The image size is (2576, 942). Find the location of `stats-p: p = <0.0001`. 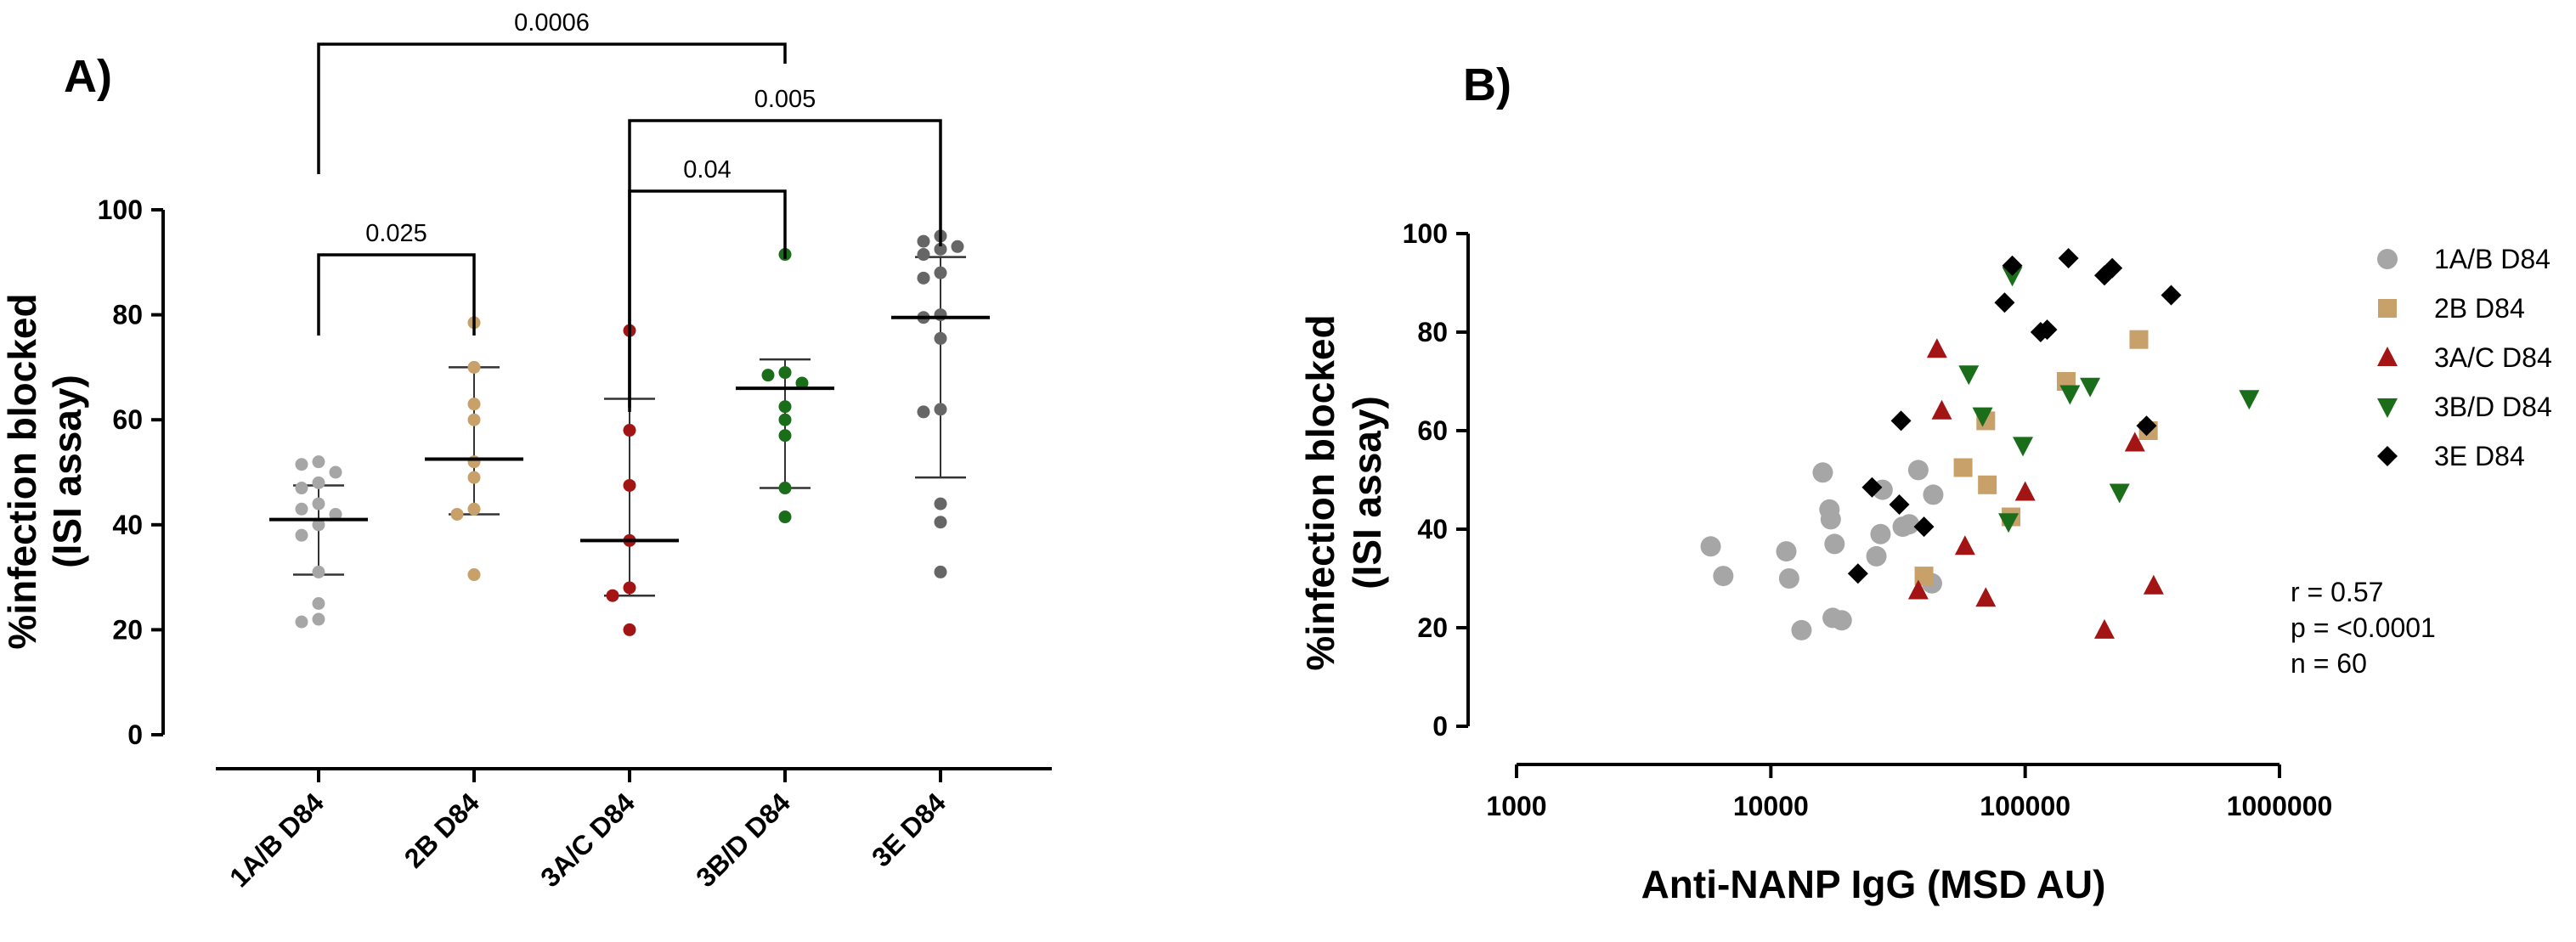

stats-p: p = <0.0001 is located at coordinates (2363, 628).